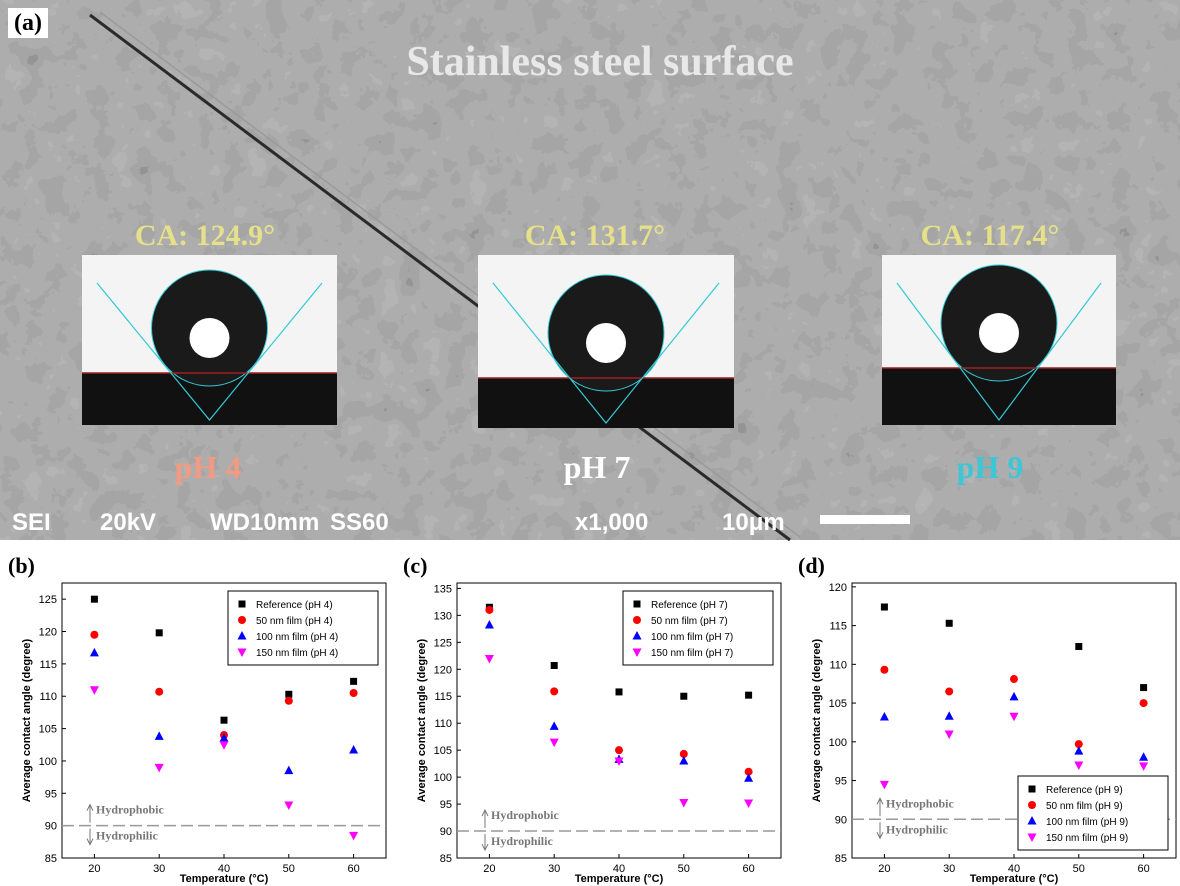  I want to click on info-text: SS60, so click(359, 522).